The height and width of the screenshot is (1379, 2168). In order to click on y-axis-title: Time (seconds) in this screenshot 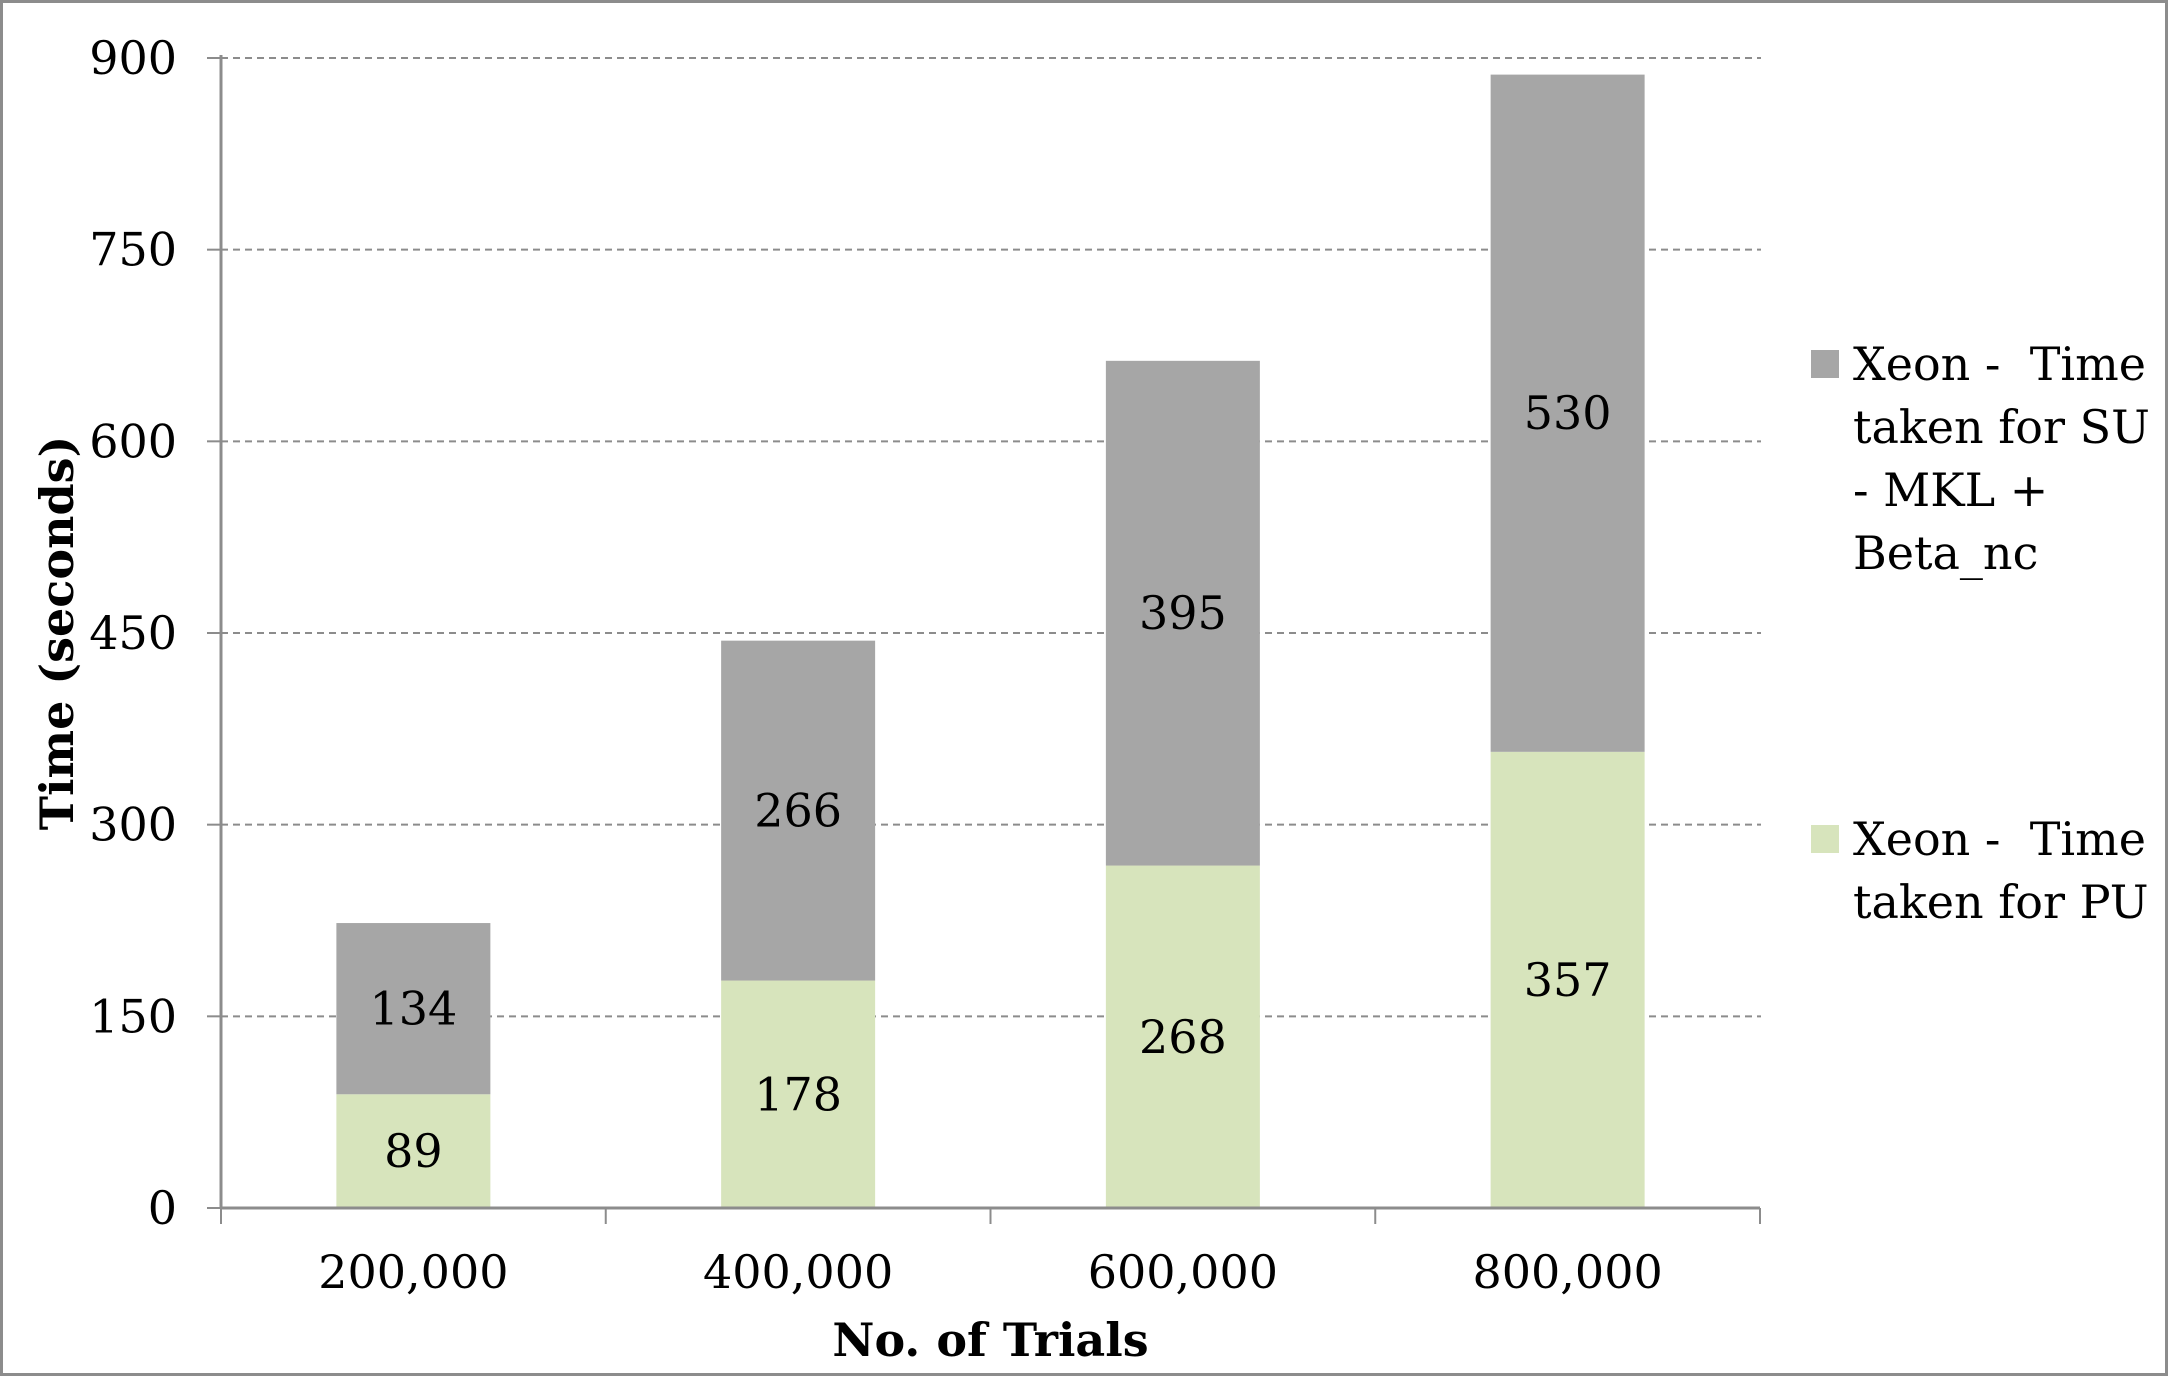, I will do `click(57, 633)`.